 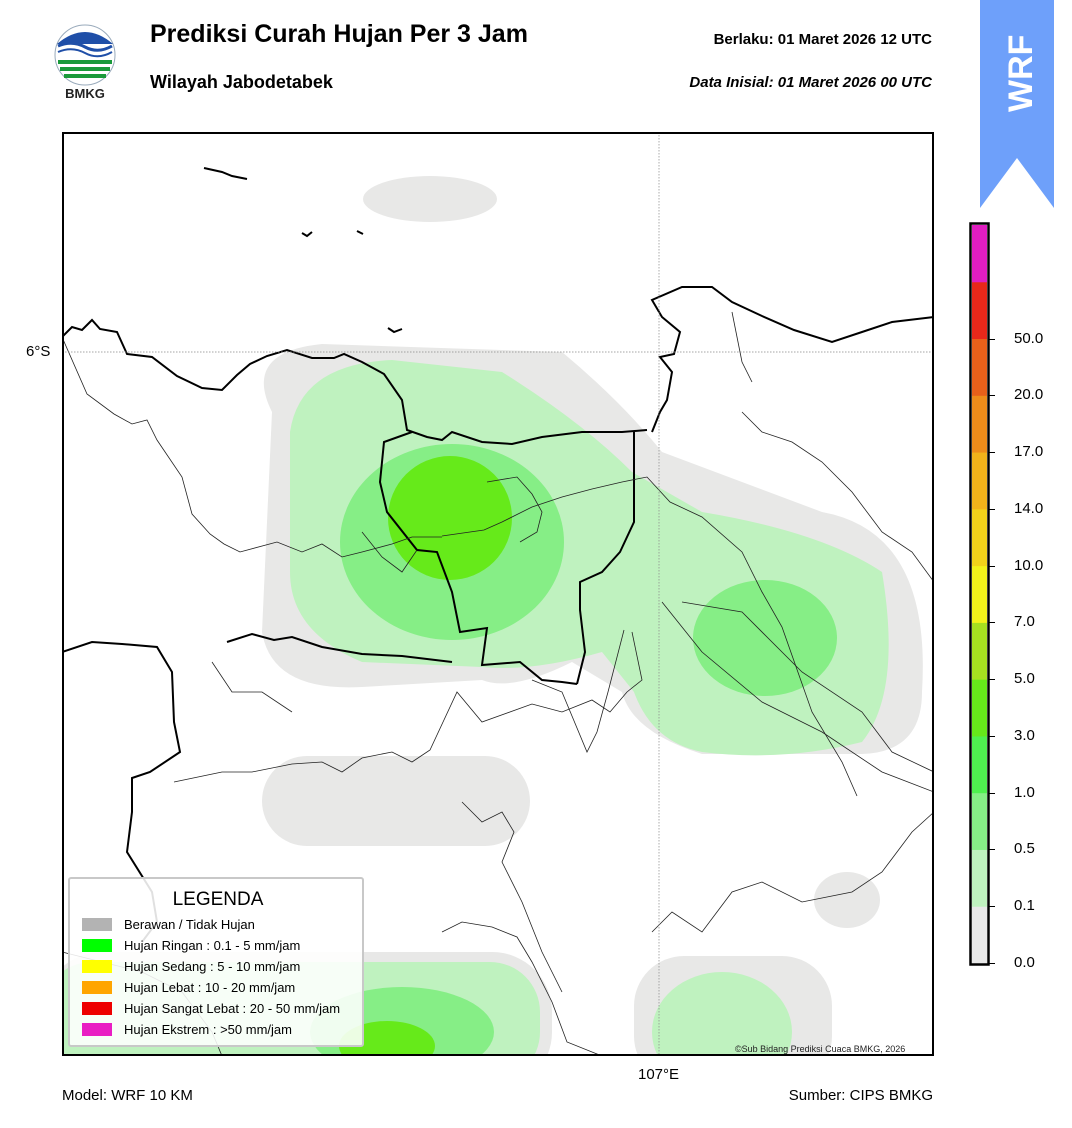 I want to click on page-title: Prediksi Curah Hujan Per 3 Jam, so click(x=339, y=34).